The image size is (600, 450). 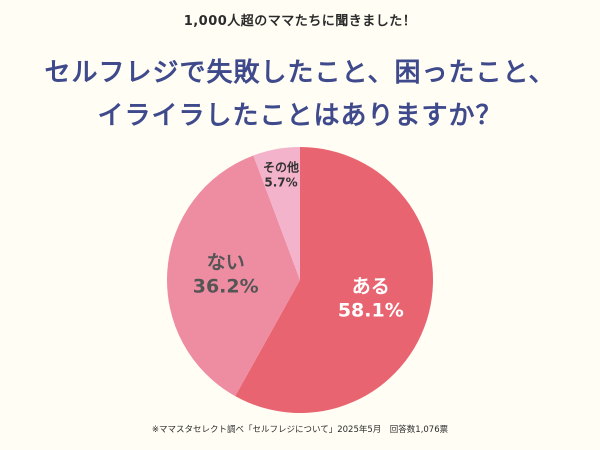 I want to click on slice-label-1: ない, so click(x=226, y=262).